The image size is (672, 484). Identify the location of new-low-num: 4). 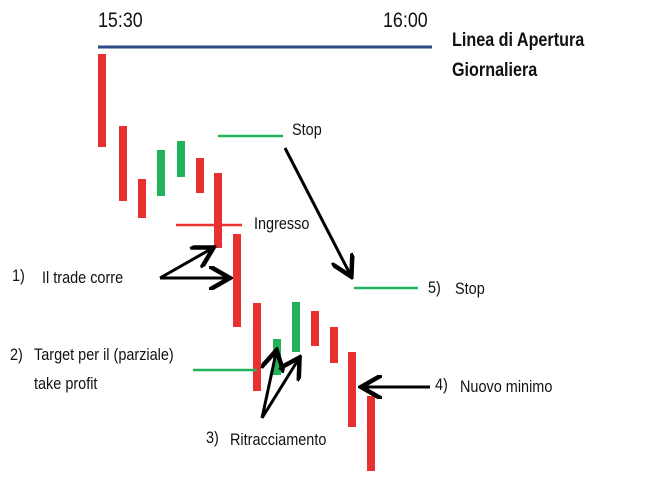
(441, 384).